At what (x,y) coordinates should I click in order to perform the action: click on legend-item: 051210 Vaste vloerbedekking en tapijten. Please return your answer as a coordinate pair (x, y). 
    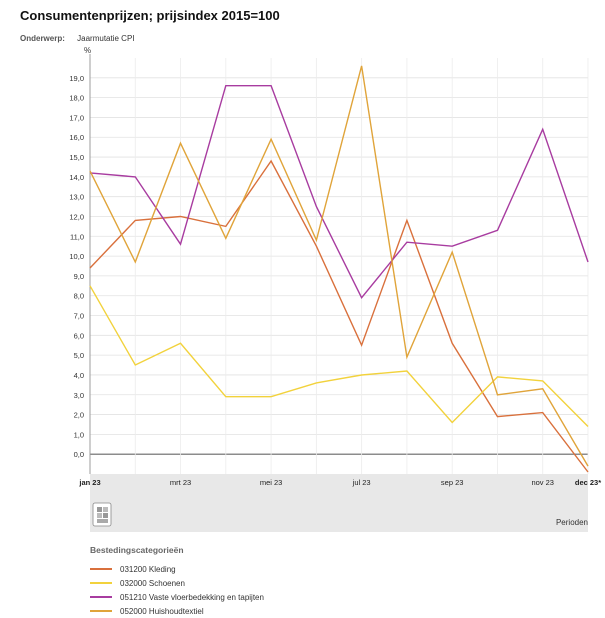
    Looking at the image, I should click on (177, 597).